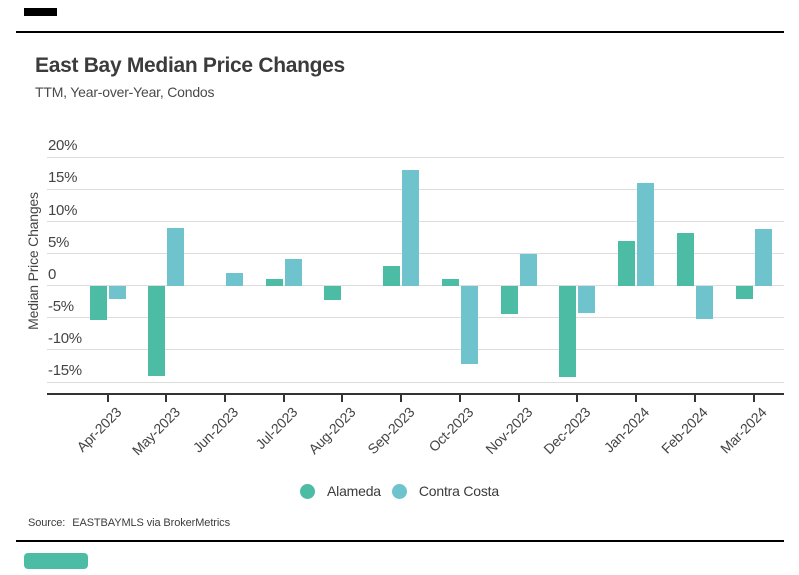  What do you see at coordinates (685, 430) in the screenshot?
I see `x-tick-label: Feb-2024` at bounding box center [685, 430].